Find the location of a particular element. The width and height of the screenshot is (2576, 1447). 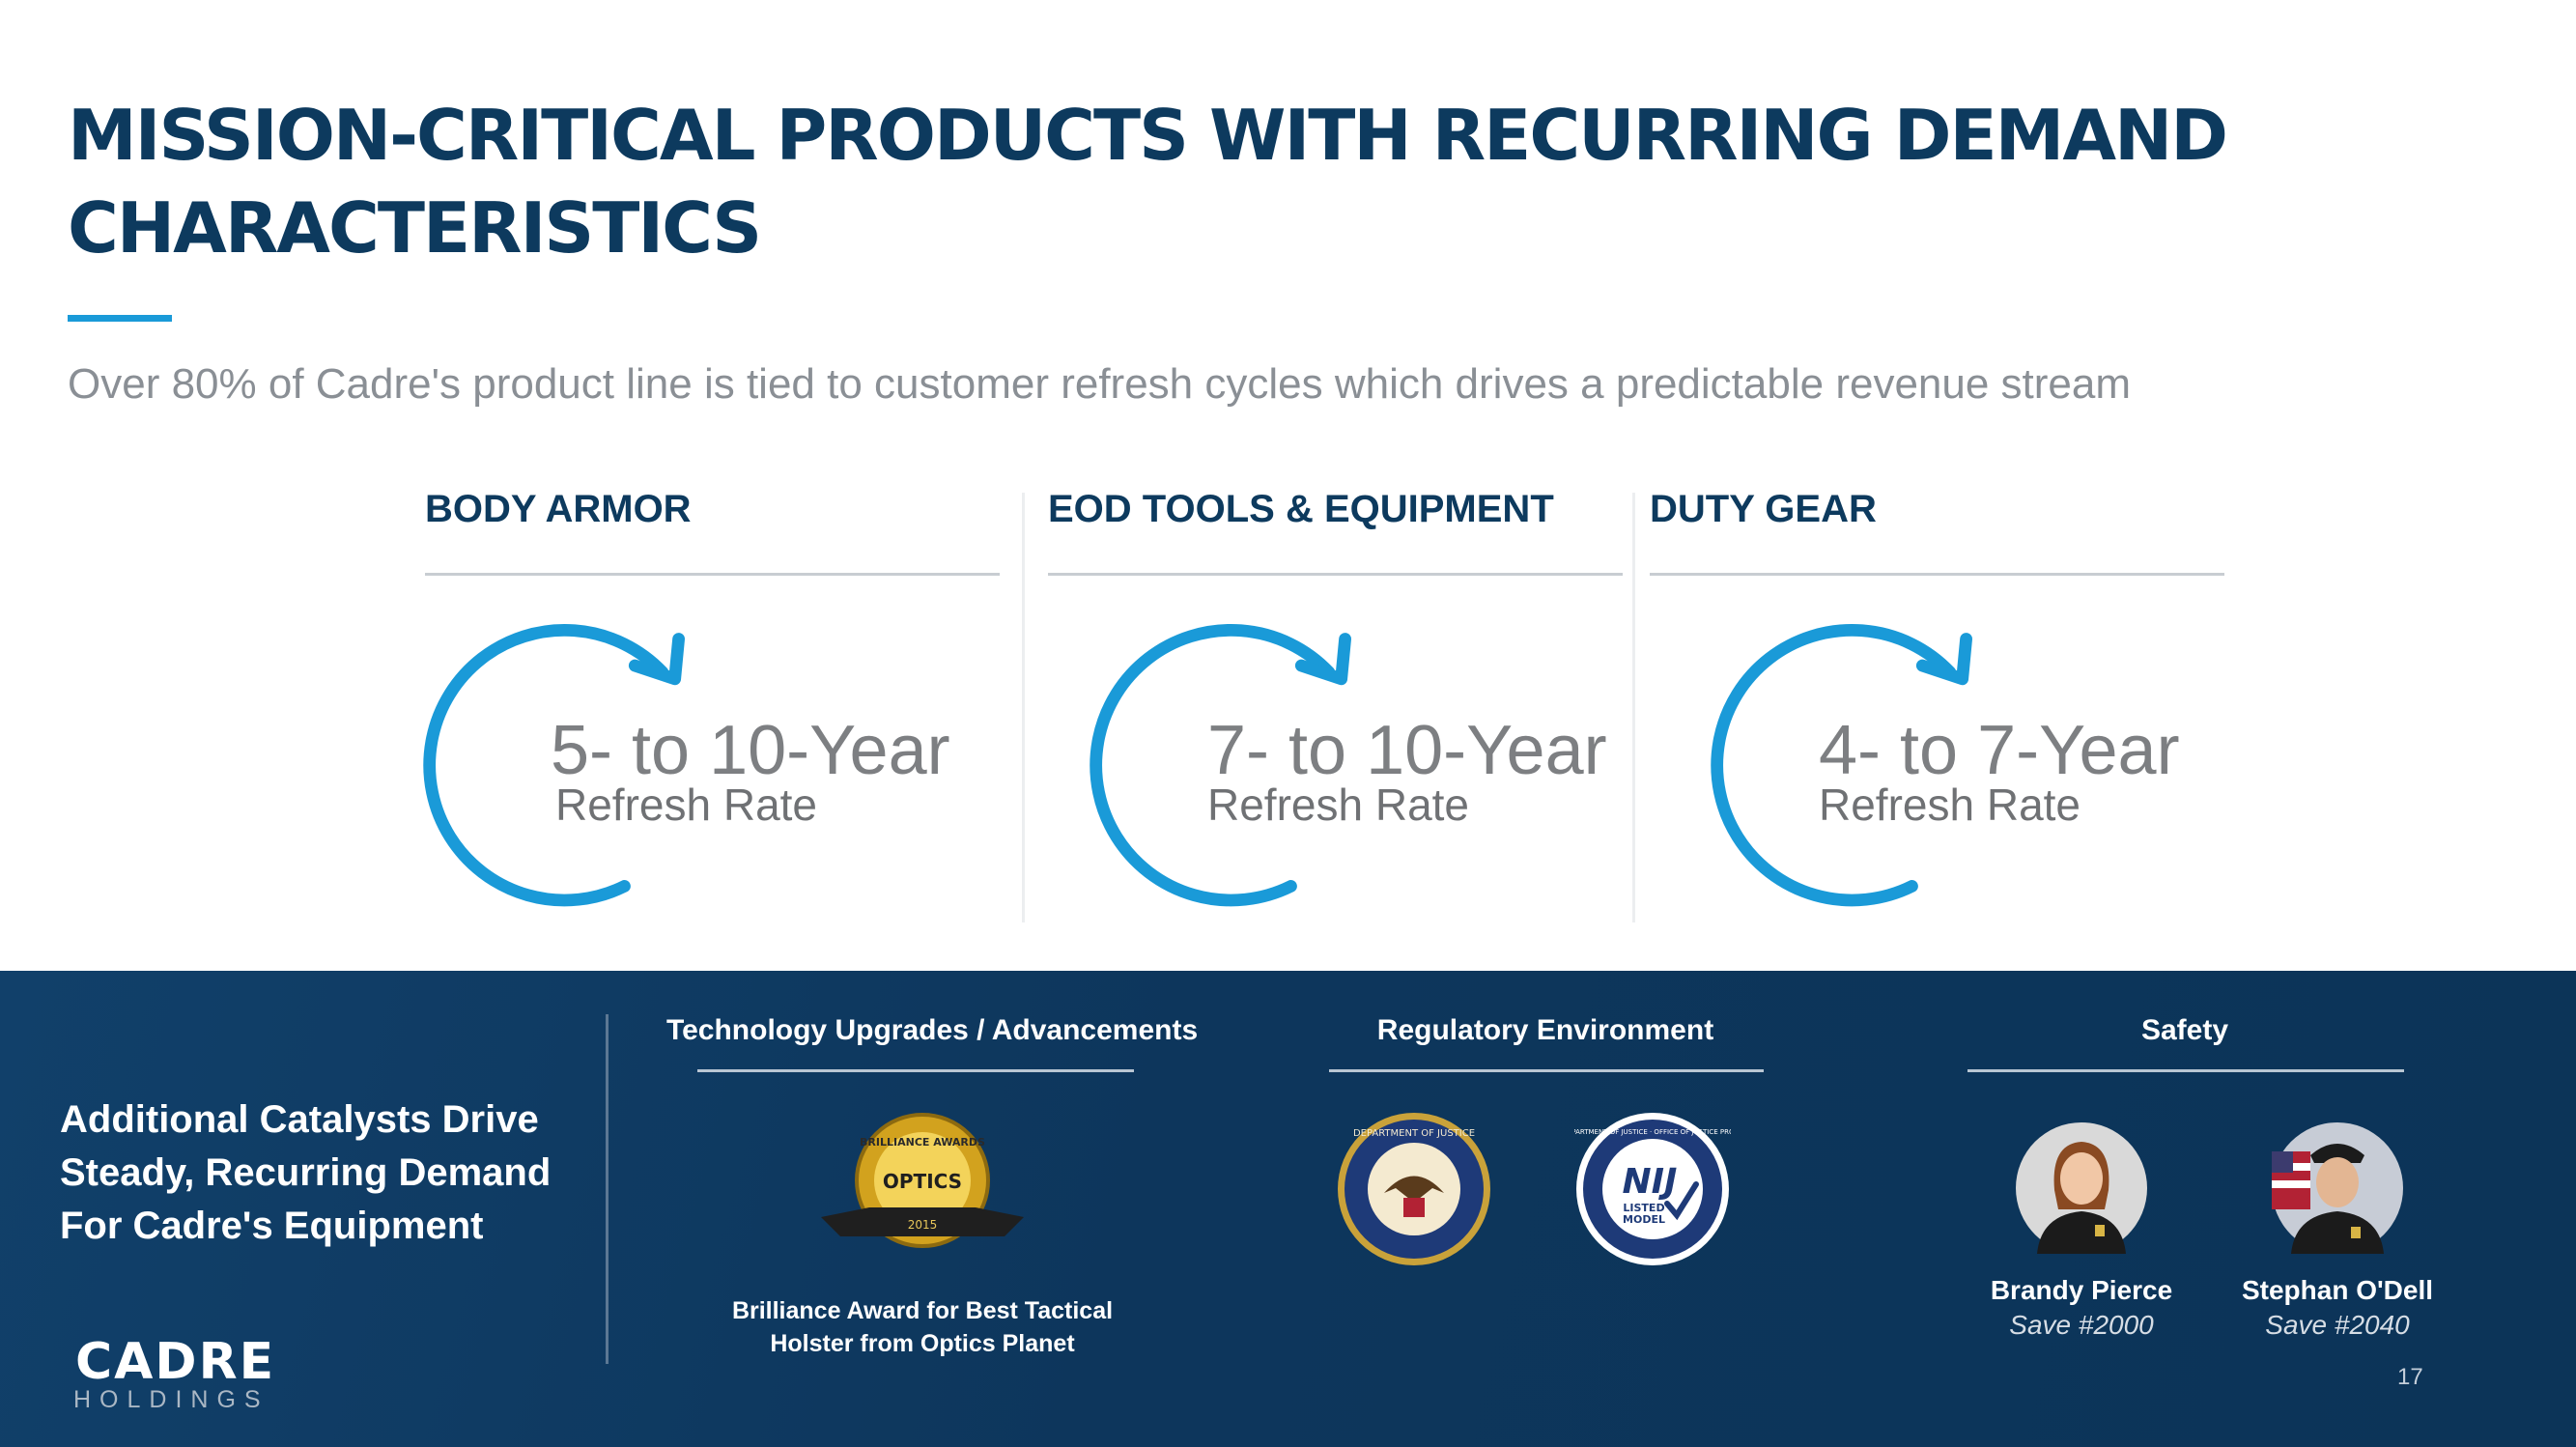

officer-portrait-stephan-odell is located at coordinates (2337, 1188).